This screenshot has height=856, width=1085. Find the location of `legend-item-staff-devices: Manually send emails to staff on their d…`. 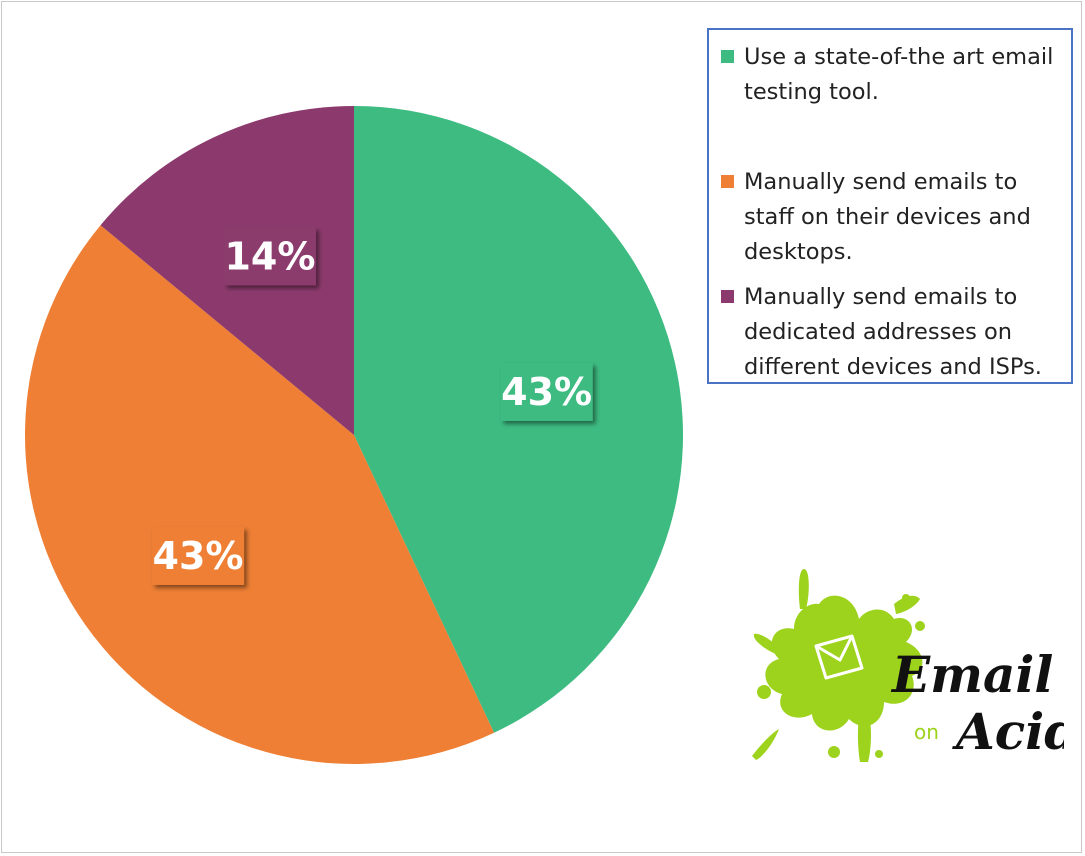

legend-item-staff-devices: Manually send emails to staff on their d… is located at coordinates (892, 222).